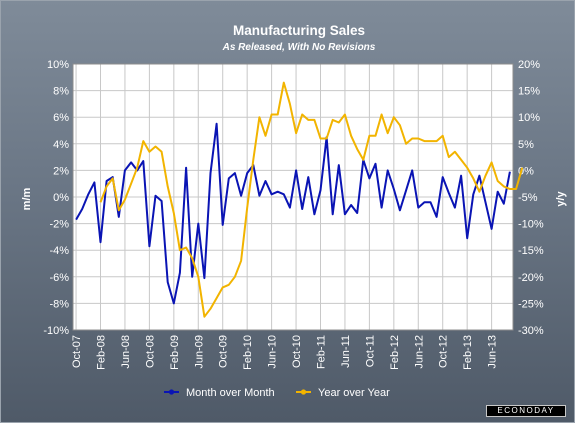  Describe the element at coordinates (230, 393) in the screenshot. I see `legend-label-mom: Month over Month` at that location.